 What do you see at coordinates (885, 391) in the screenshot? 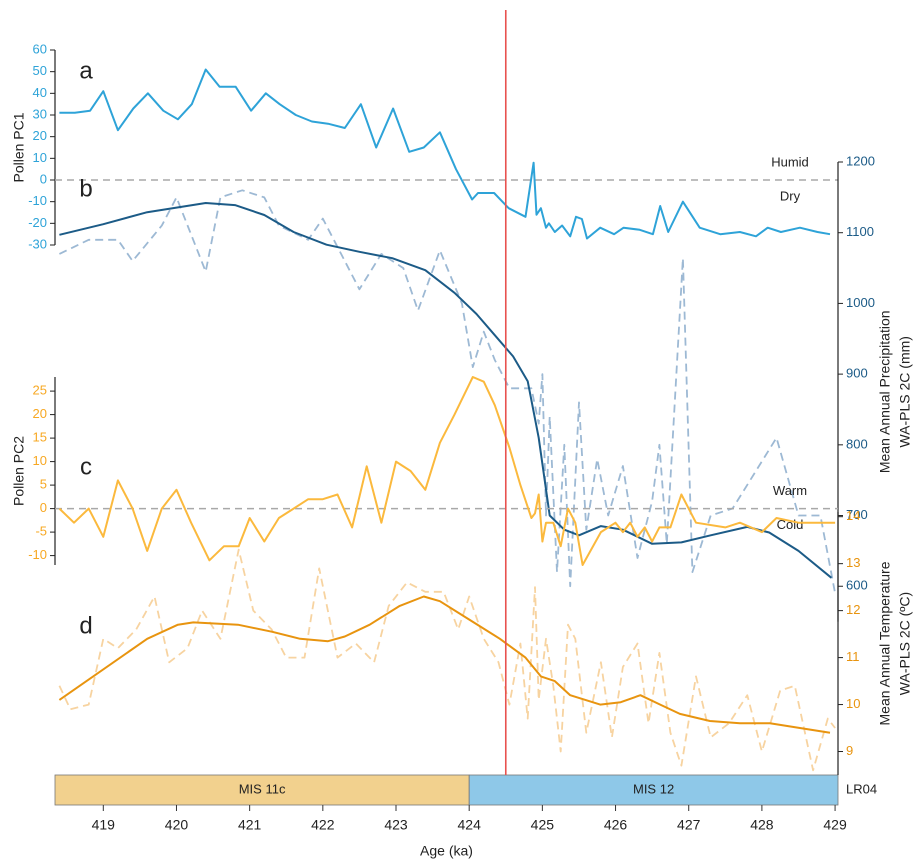
I see `y-axis-title: Mean Annual Precipitation` at bounding box center [885, 391].